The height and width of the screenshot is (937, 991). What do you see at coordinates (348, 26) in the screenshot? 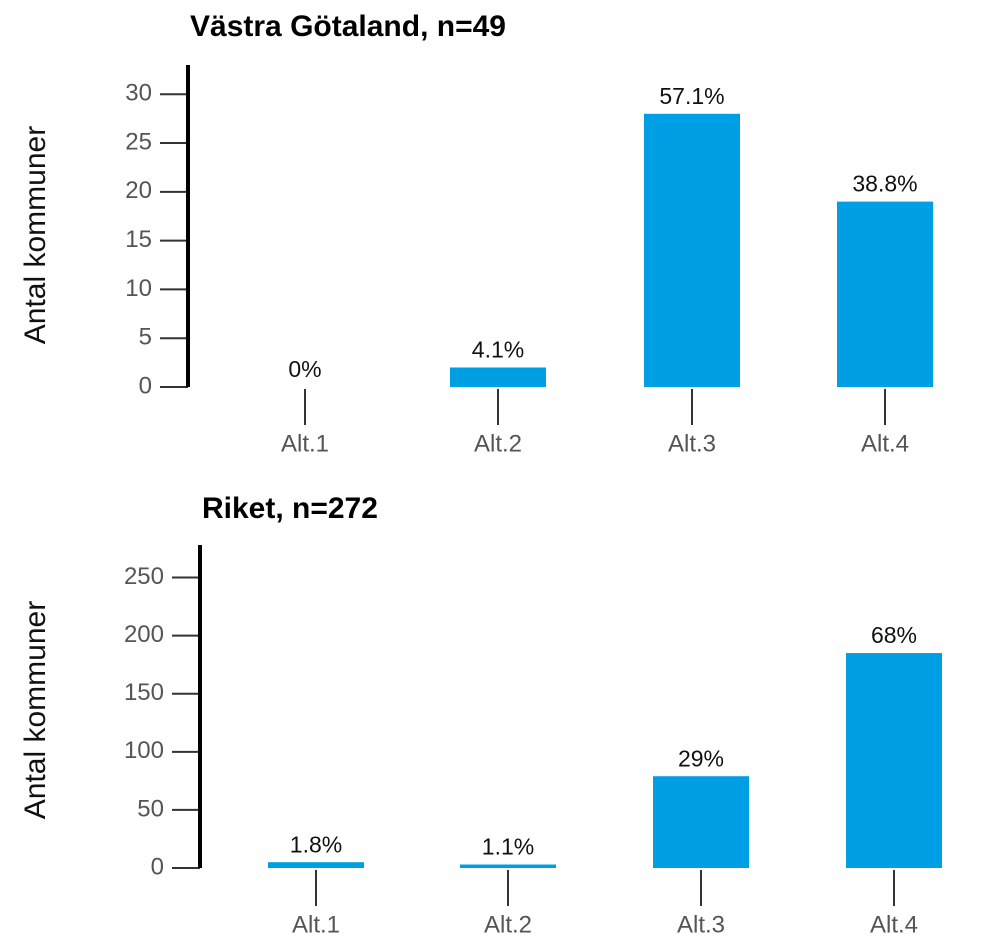
I see `chart-title: Västra Götaland, n=49` at bounding box center [348, 26].